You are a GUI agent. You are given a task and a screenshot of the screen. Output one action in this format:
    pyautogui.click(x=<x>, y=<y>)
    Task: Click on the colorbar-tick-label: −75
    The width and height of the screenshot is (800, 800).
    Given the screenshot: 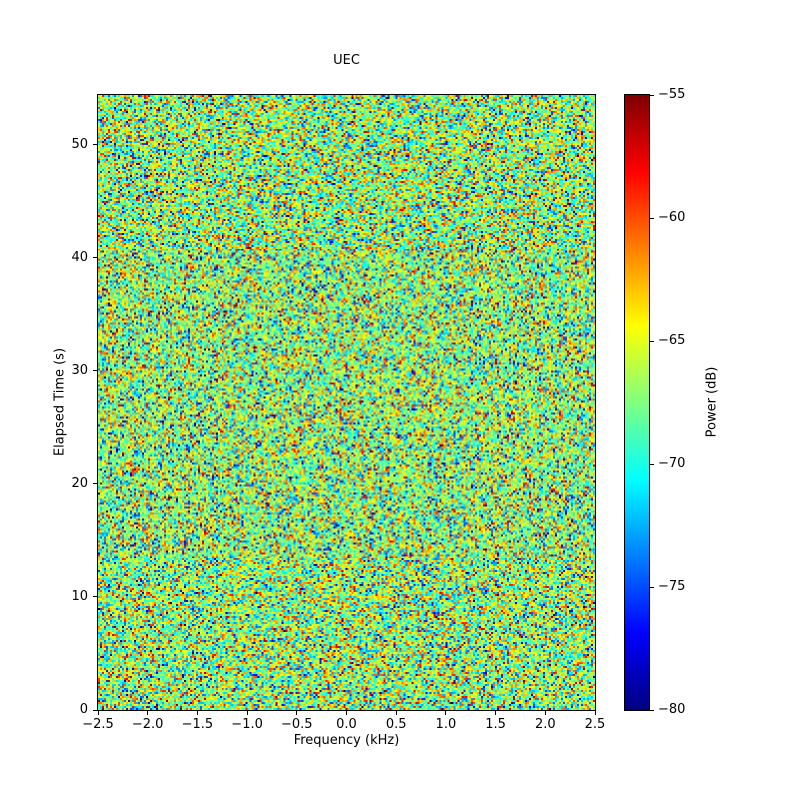 What is the action you would take?
    pyautogui.click(x=672, y=586)
    